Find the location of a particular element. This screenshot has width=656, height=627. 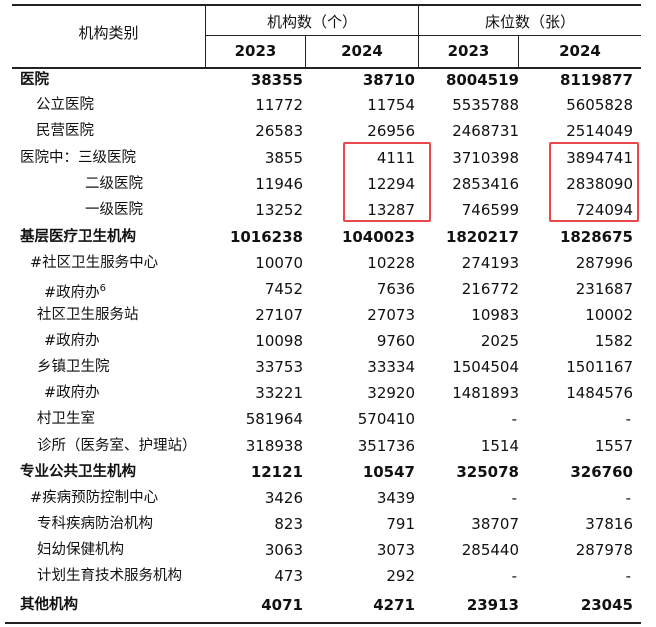

row-label: #社区卫生服务中心 is located at coordinates (94, 263).